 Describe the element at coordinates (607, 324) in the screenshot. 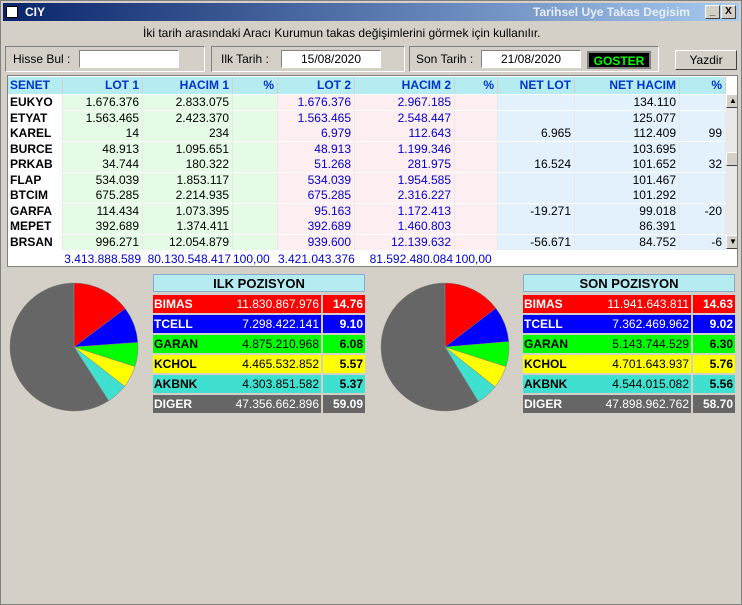

I see `position-name-value: TCELL 7.362.469.962` at that location.